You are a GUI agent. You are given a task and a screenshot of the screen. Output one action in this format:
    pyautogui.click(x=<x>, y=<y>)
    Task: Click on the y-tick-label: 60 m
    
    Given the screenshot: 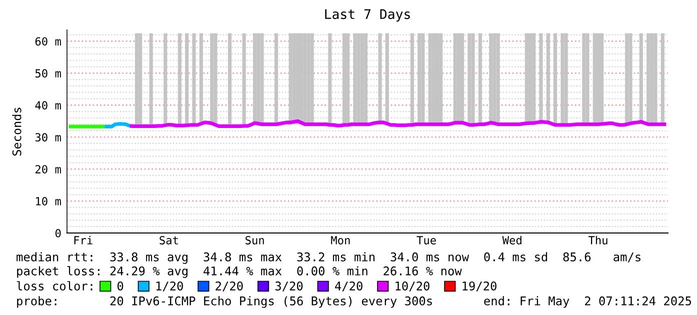 What is the action you would take?
    pyautogui.click(x=48, y=41)
    